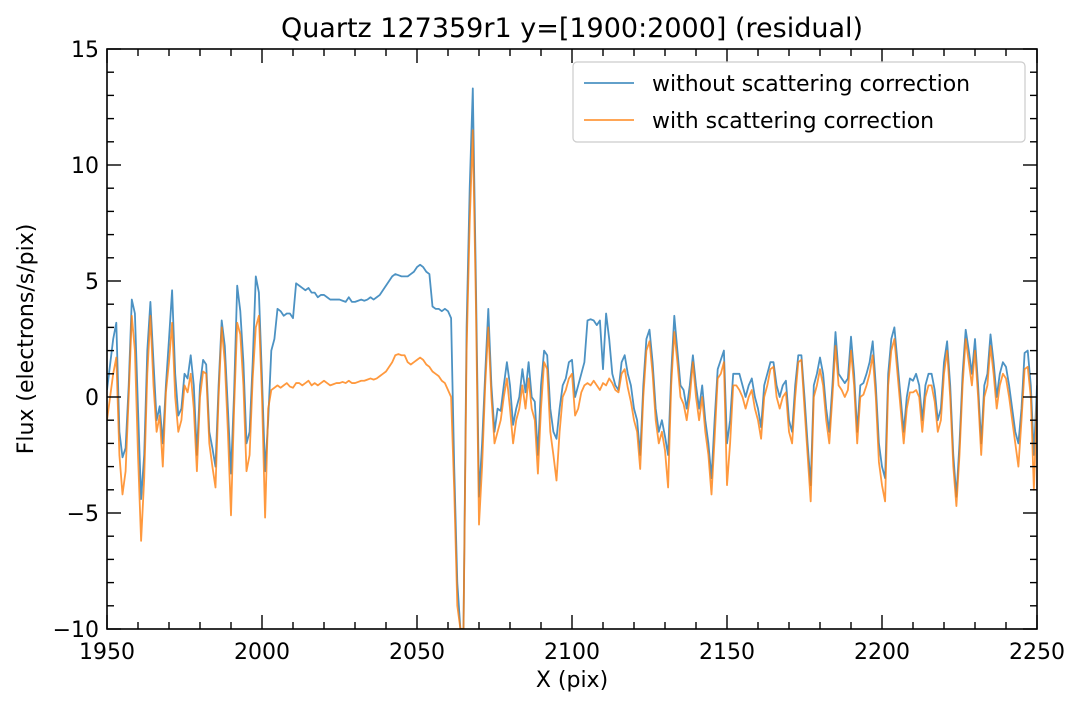  Describe the element at coordinates (727, 652) in the screenshot. I see `x-tick-label: 2150` at that location.